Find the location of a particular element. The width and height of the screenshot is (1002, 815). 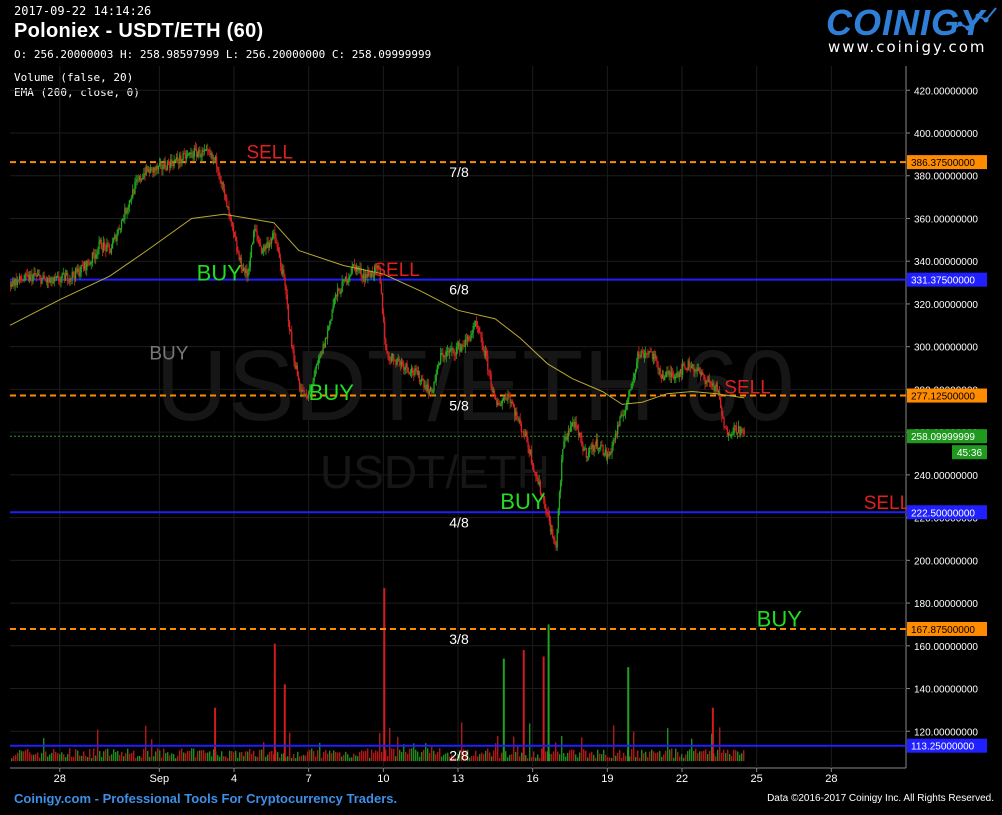

brand-url: www.coinigy.com is located at coordinates (907, 47).